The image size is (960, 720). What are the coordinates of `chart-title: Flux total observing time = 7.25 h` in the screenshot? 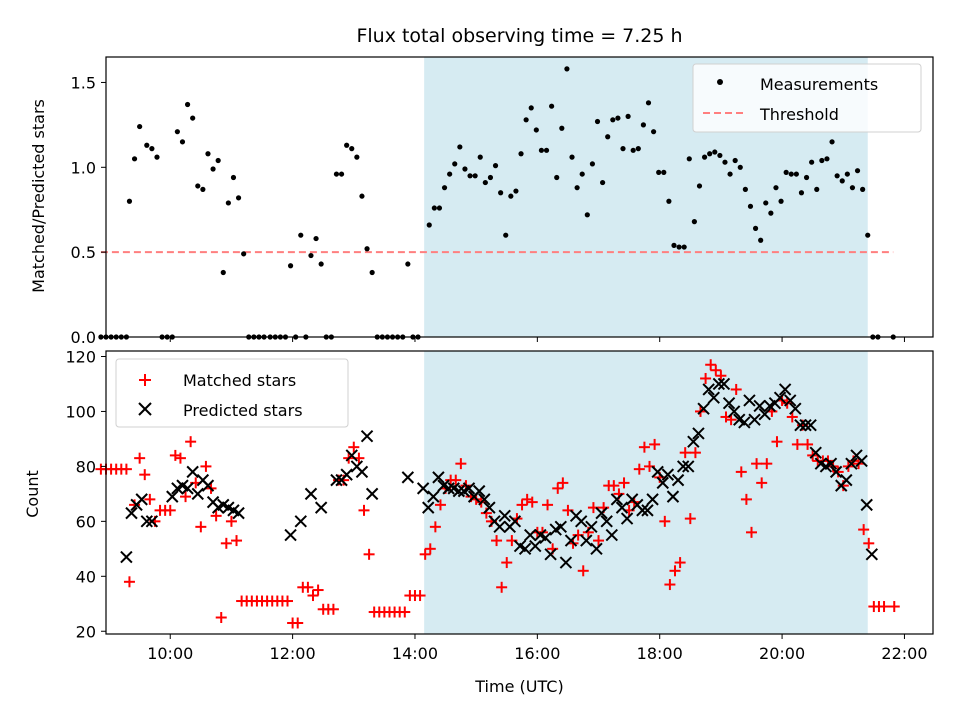 It's located at (519, 36).